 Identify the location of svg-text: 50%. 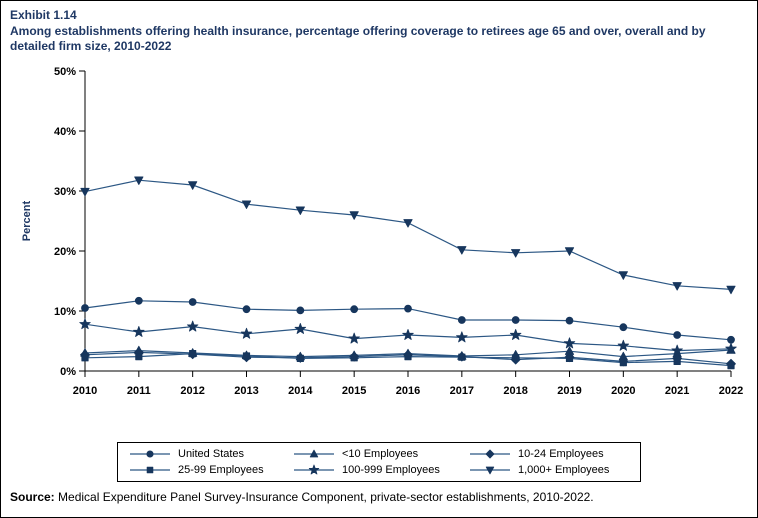
(65, 72).